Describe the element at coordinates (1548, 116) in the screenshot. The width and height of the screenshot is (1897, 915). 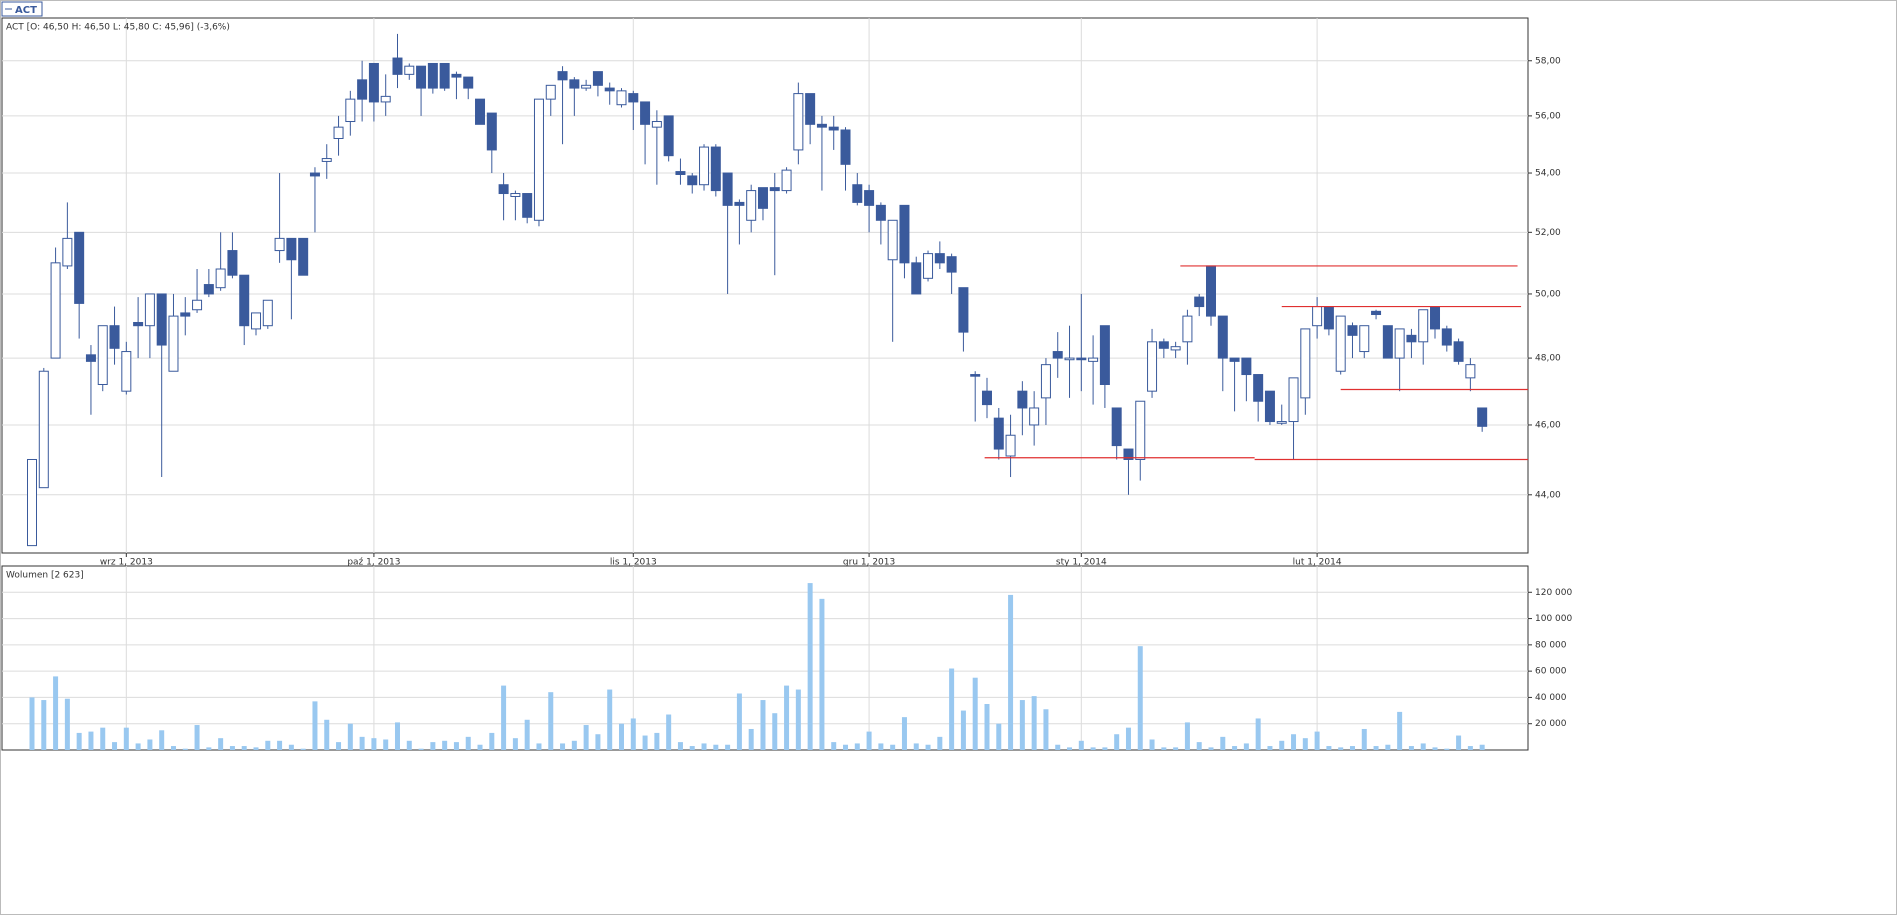
I see `y-tick-label: 56,00` at that location.